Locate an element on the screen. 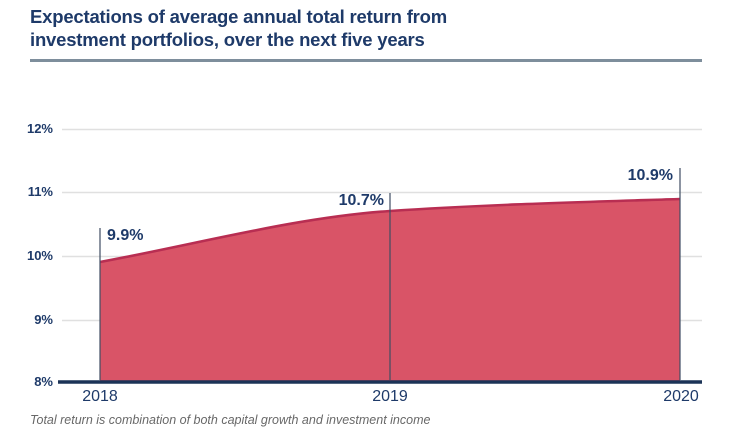  point-label-2020: 10.9% is located at coordinates (650, 175).